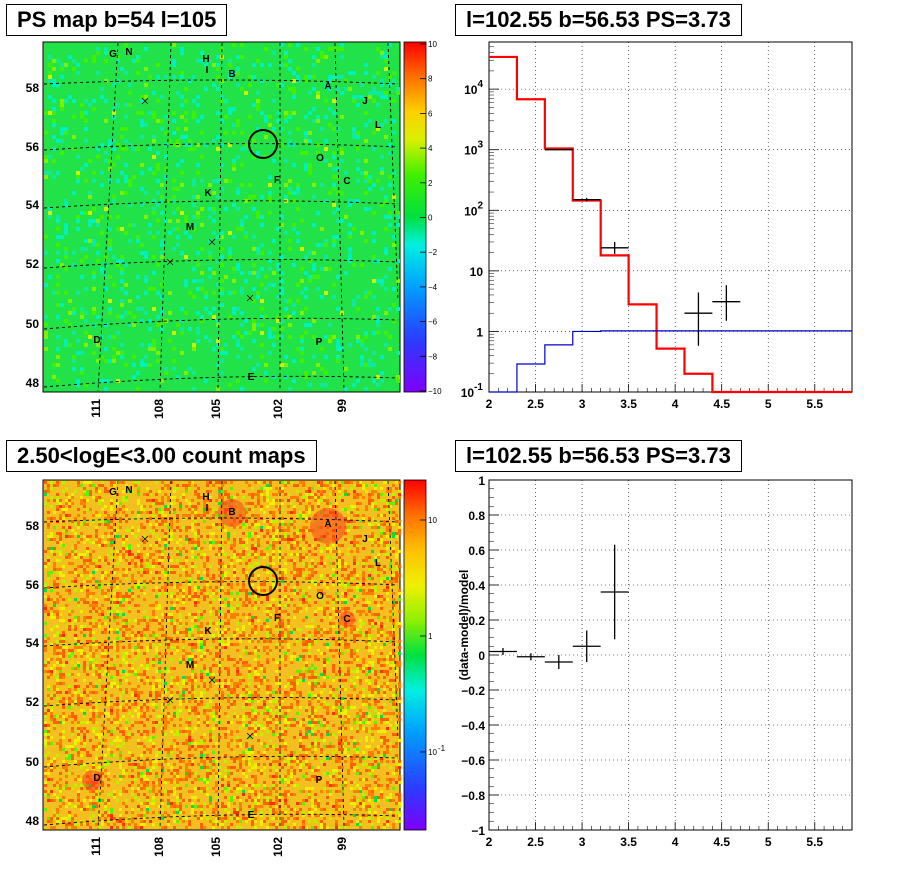 Image resolution: width=898 pixels, height=875 pixels. I want to click on ps-colorbar-tick-label: 10, so click(432, 44).